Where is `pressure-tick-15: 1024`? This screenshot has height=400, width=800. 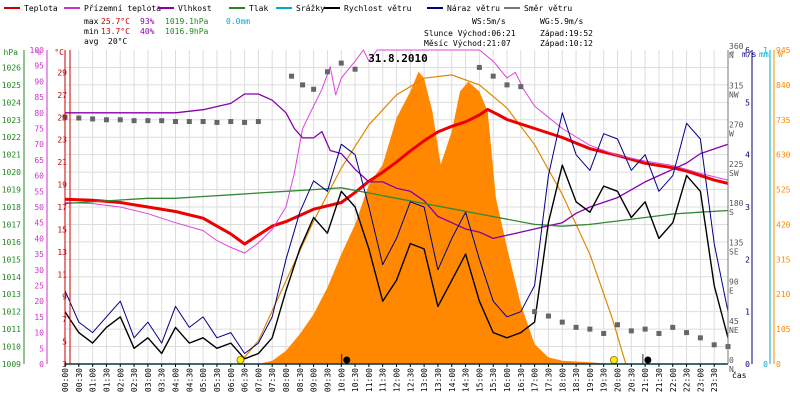
pressure-tick-15: 1024 is located at coordinates (11, 102).